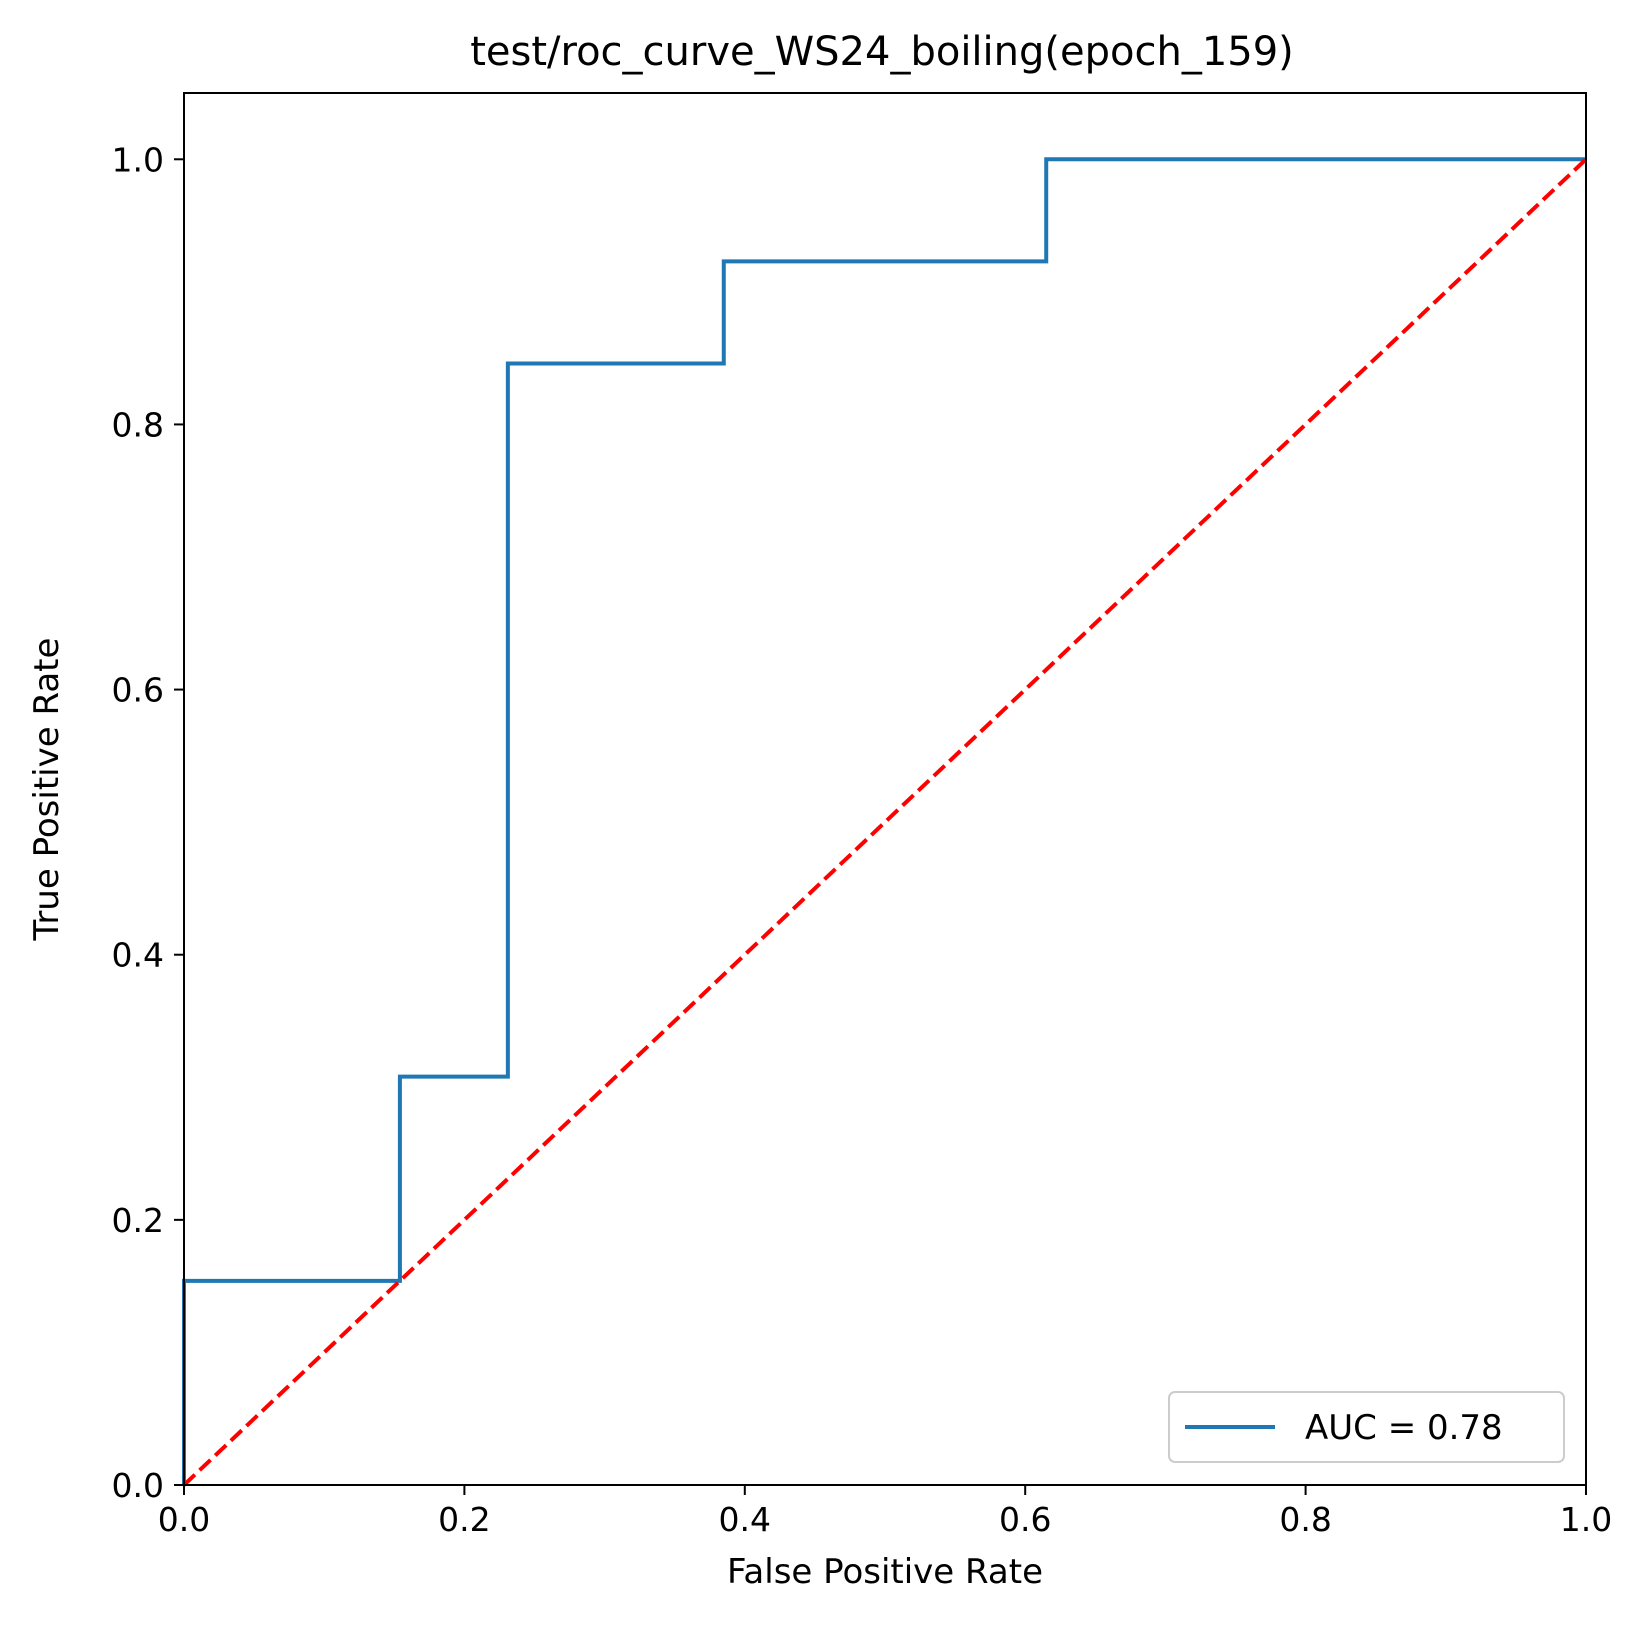 This screenshot has height=1634, width=1640. I want to click on legend-label-auc: AUC = 0.78, so click(1404, 1428).